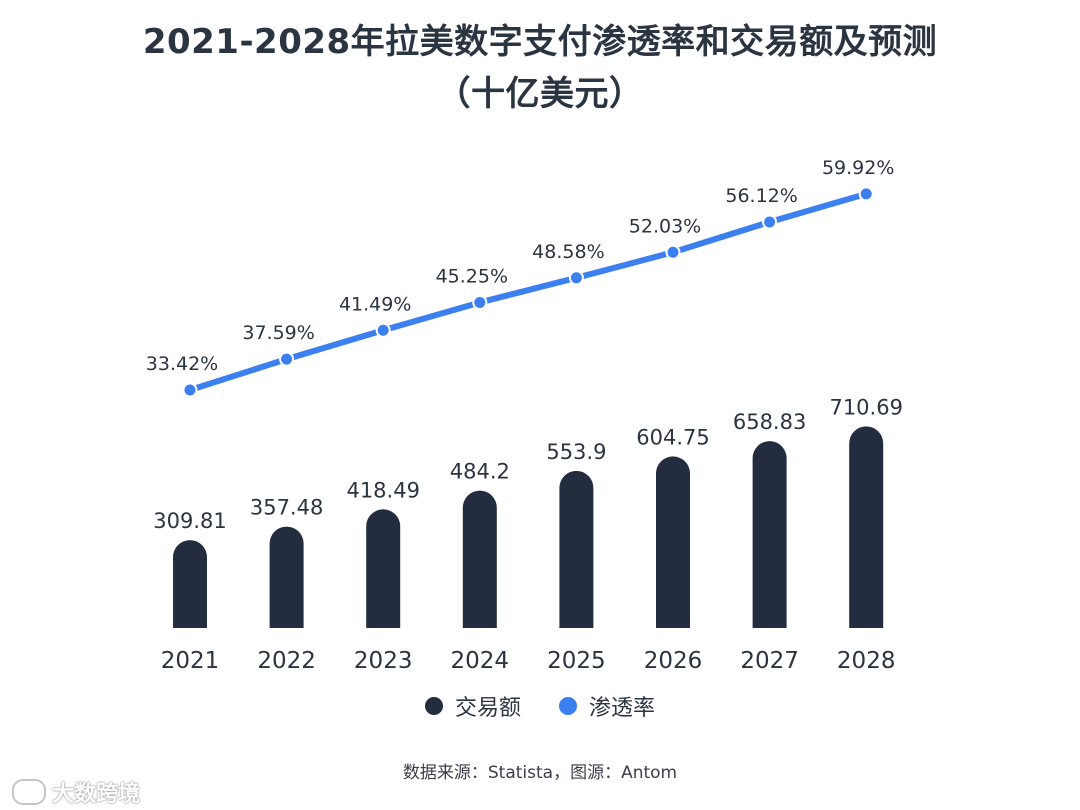 The width and height of the screenshot is (1080, 810). I want to click on bar-label-2026: 604.75, so click(672, 437).